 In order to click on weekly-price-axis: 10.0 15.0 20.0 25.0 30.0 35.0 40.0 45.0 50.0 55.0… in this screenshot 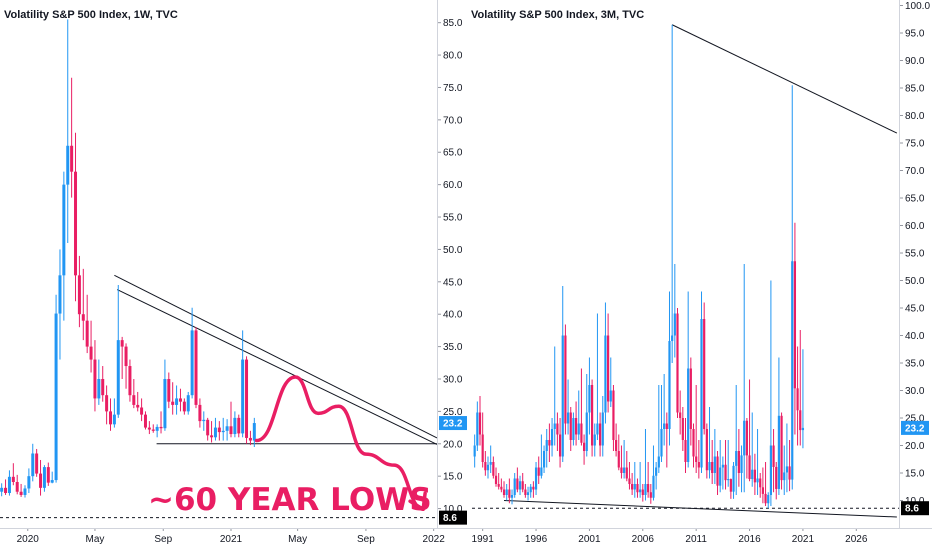, I will do `click(452, 271)`.